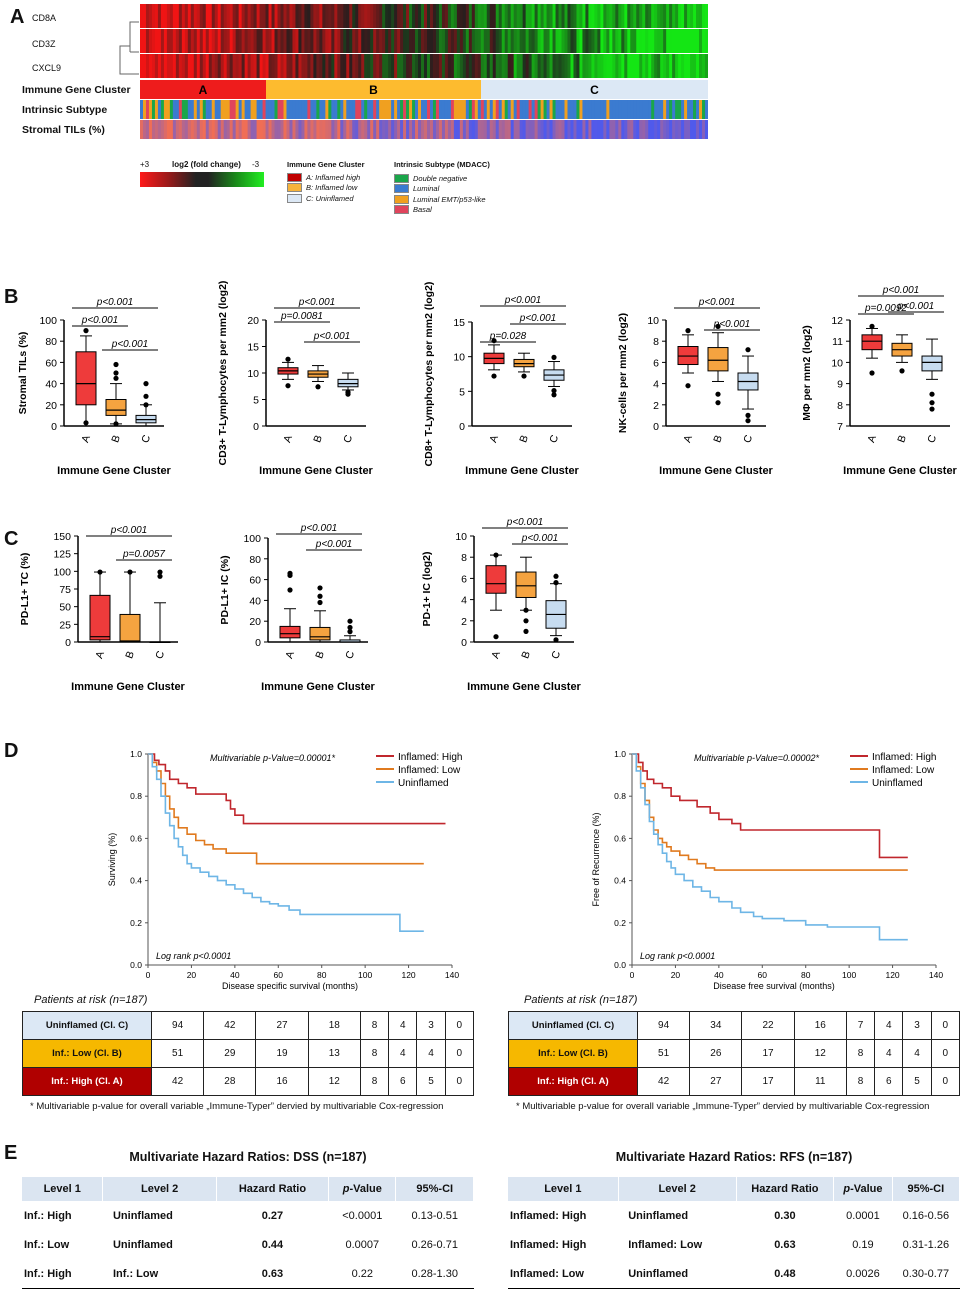  What do you see at coordinates (440, 210) in the screenshot?
I see `legend-subtype-item: Basal` at bounding box center [440, 210].